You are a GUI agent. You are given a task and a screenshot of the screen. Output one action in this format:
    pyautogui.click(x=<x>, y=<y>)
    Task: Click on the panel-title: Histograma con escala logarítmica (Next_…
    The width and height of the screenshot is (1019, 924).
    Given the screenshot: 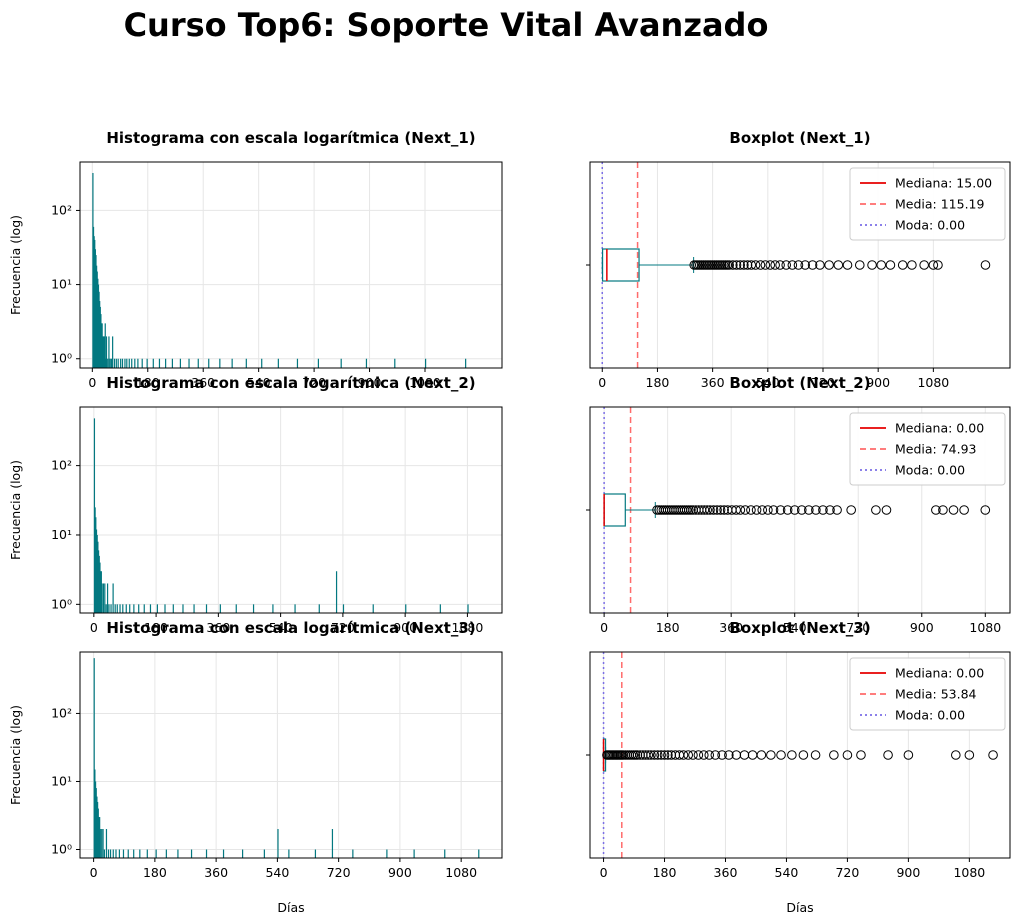 What is the action you would take?
    pyautogui.click(x=290, y=628)
    